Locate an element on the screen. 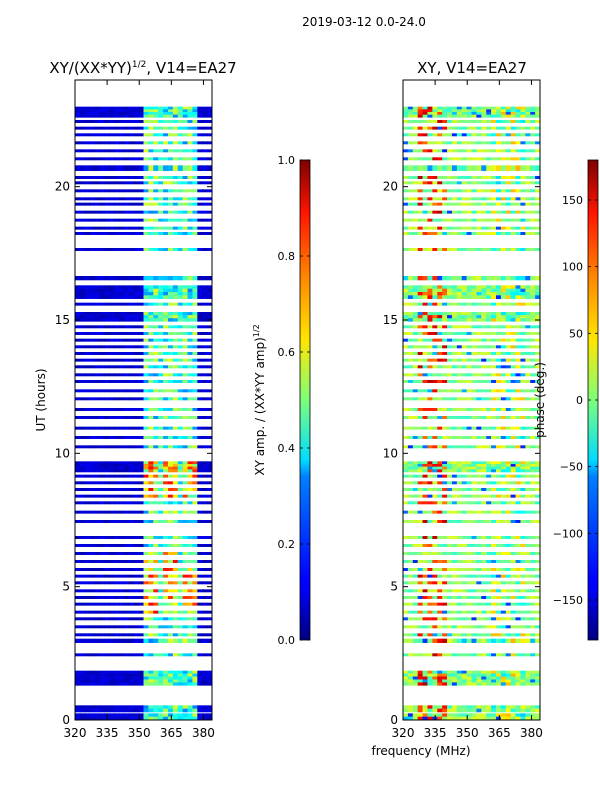  amp-colorbar-label: XY amp. / (XX*YY amp)1/2 is located at coordinates (259, 399).